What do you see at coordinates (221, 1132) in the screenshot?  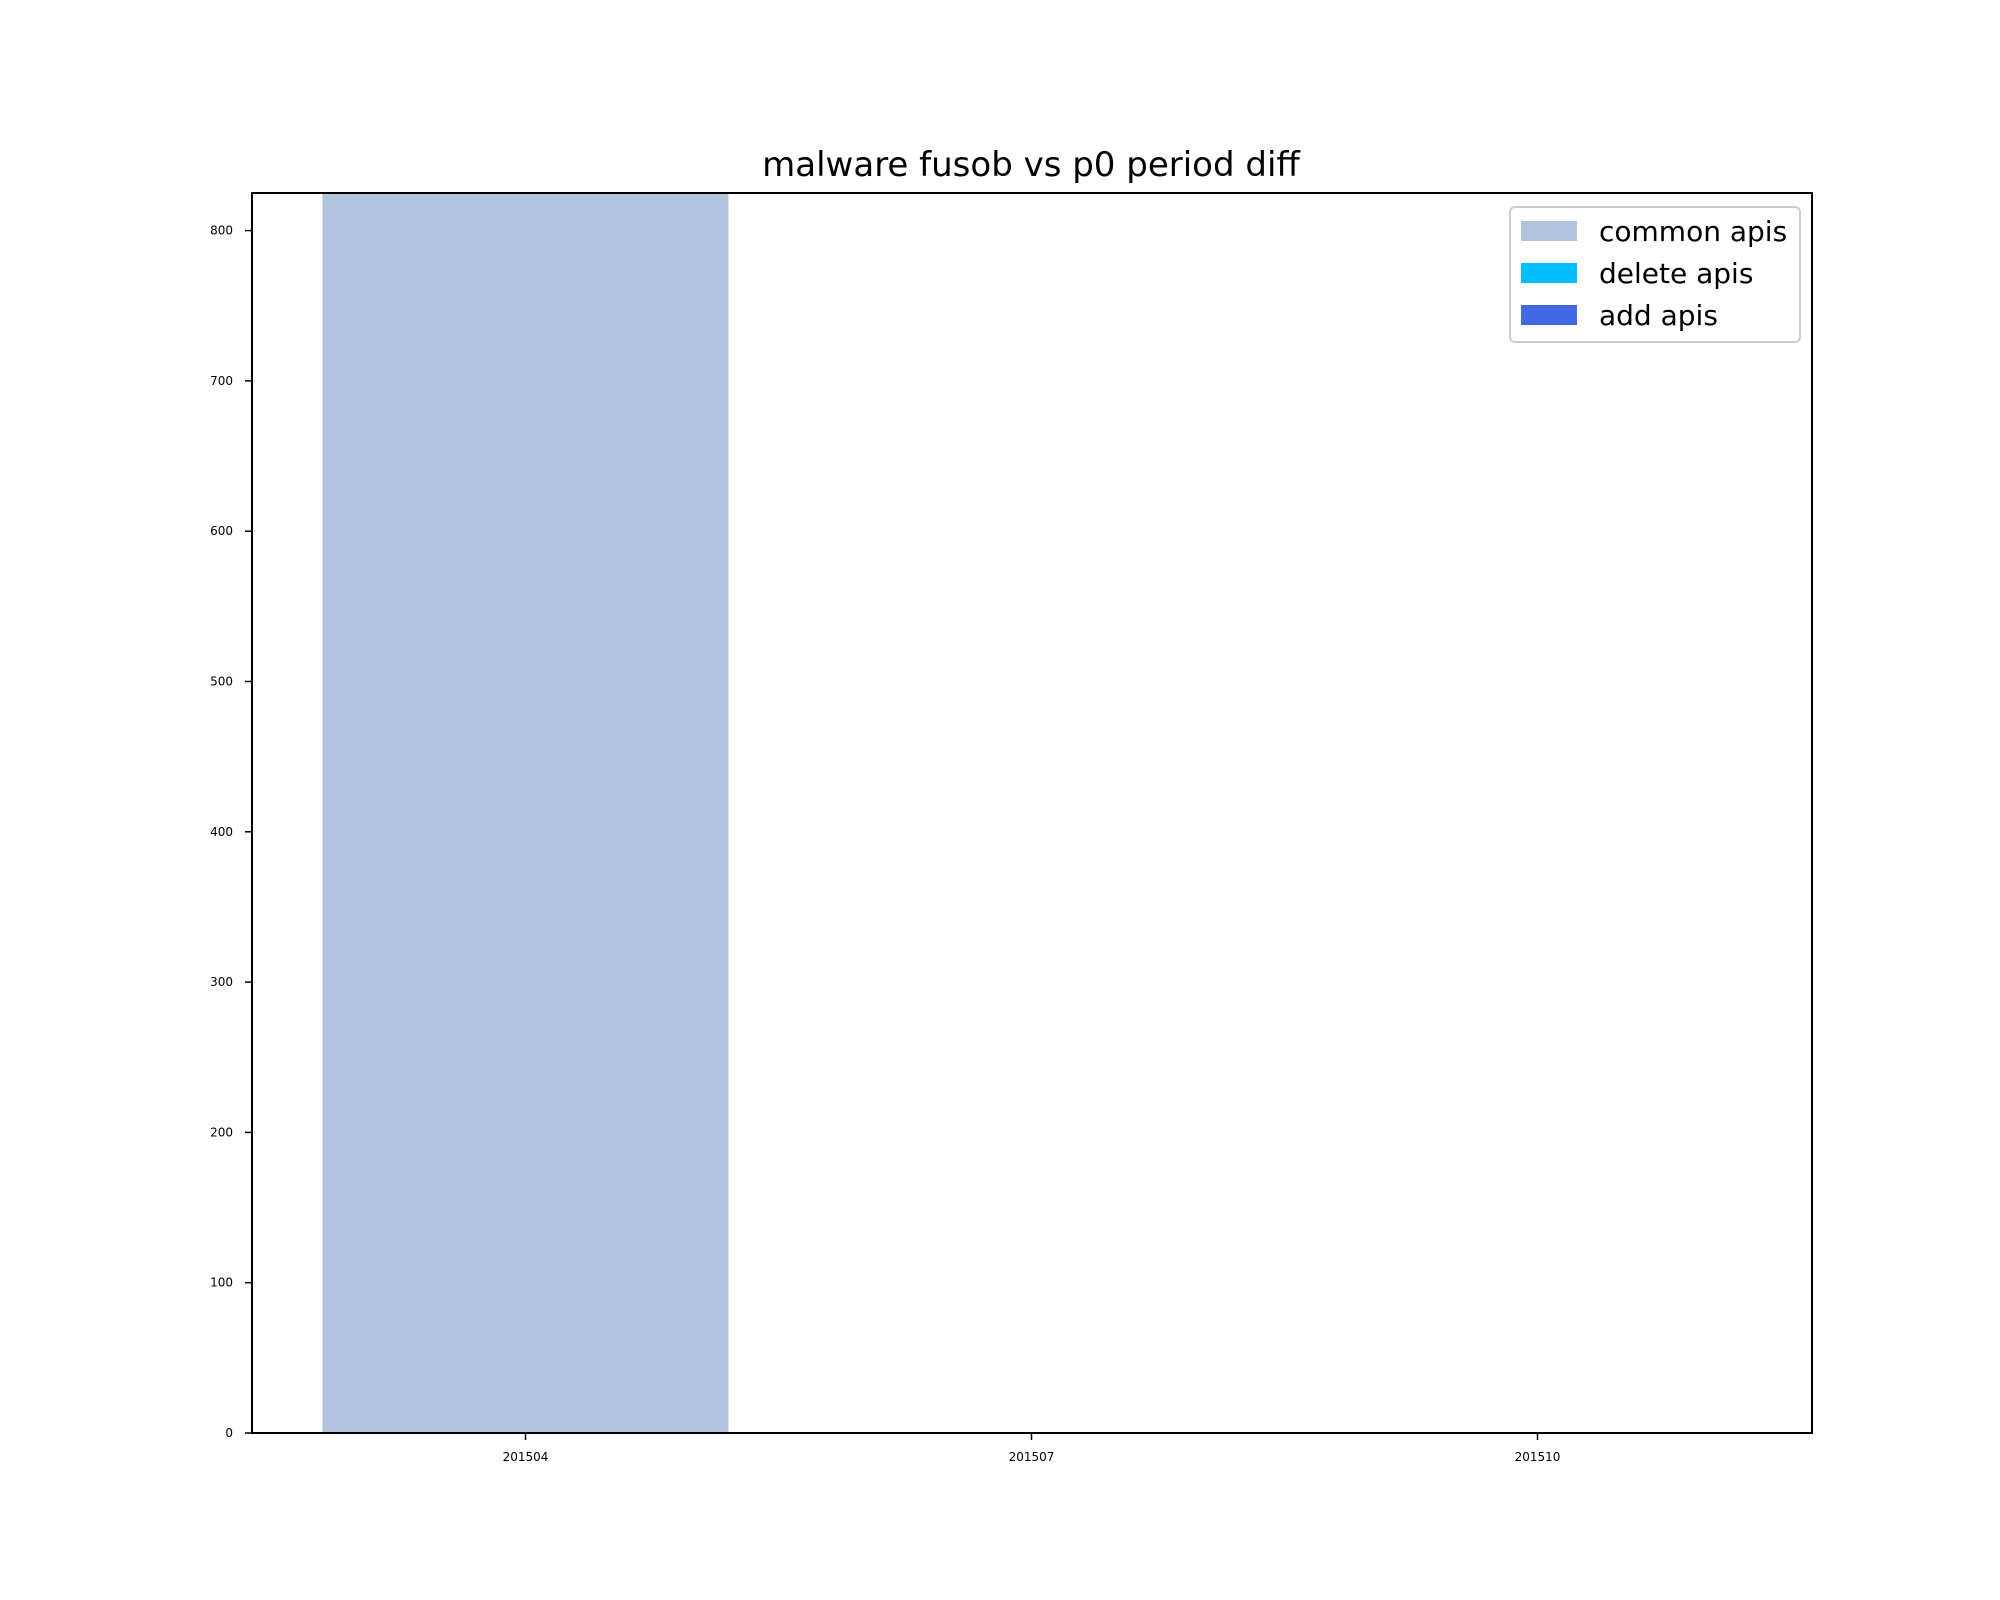 I see `y-tick-label: 200` at bounding box center [221, 1132].